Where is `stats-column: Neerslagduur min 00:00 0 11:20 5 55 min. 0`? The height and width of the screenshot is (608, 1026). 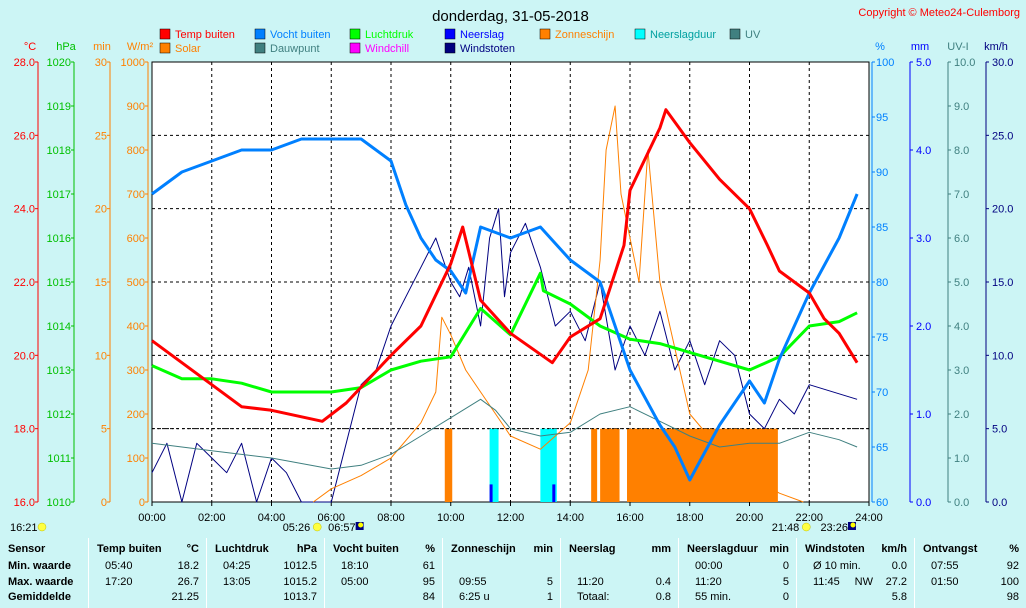 stats-column: Neerslagduur min 00:00 0 11:20 5 55 min. 0 is located at coordinates (737, 573).